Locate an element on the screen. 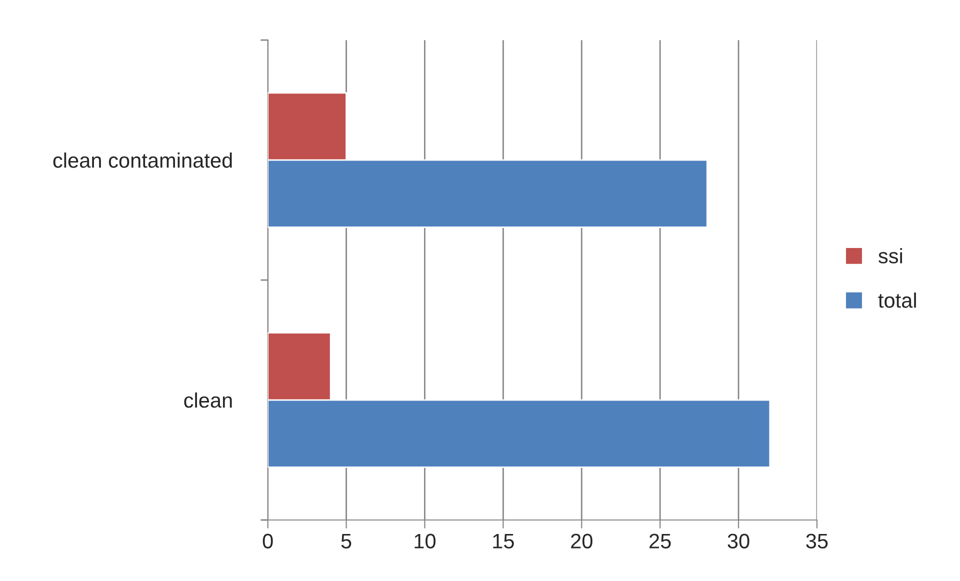 The image size is (960, 581). x-tick-label: 35 is located at coordinates (817, 541).